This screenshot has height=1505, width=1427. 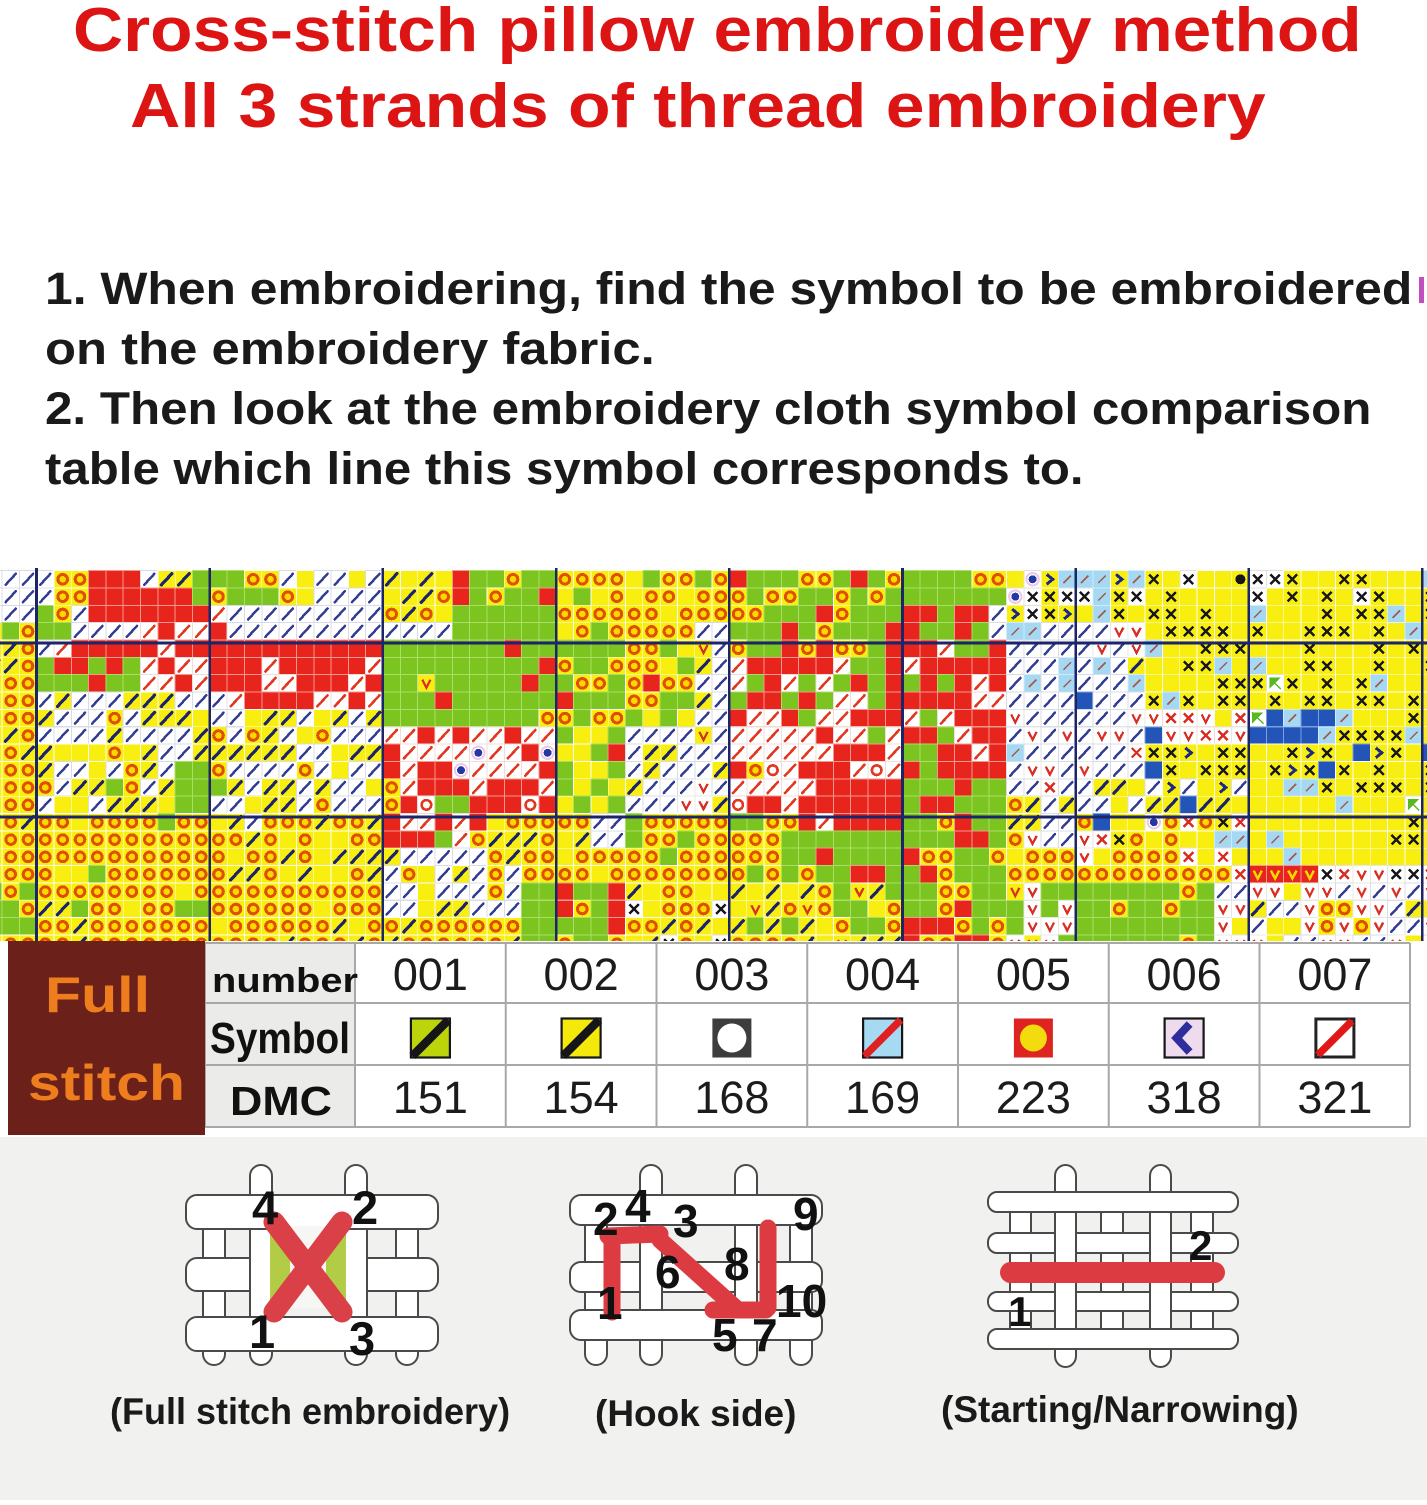 What do you see at coordinates (281, 1101) in the screenshot?
I see `svg-text: DMC` at bounding box center [281, 1101].